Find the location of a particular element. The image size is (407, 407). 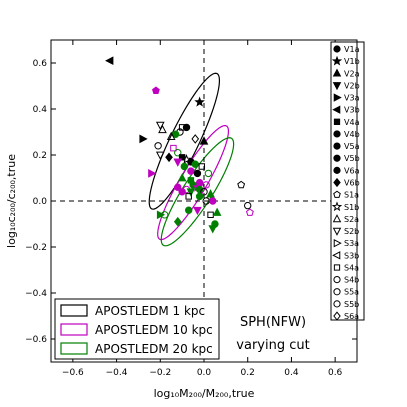

y-axis-label: log₁₀c₂₀₀/c₂₀₀,true is located at coordinates (11, 201).